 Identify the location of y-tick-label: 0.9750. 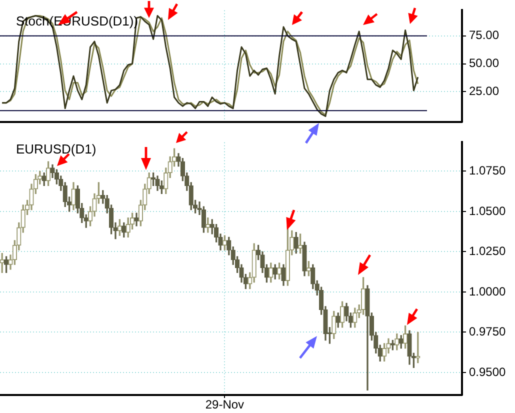
(487, 331).